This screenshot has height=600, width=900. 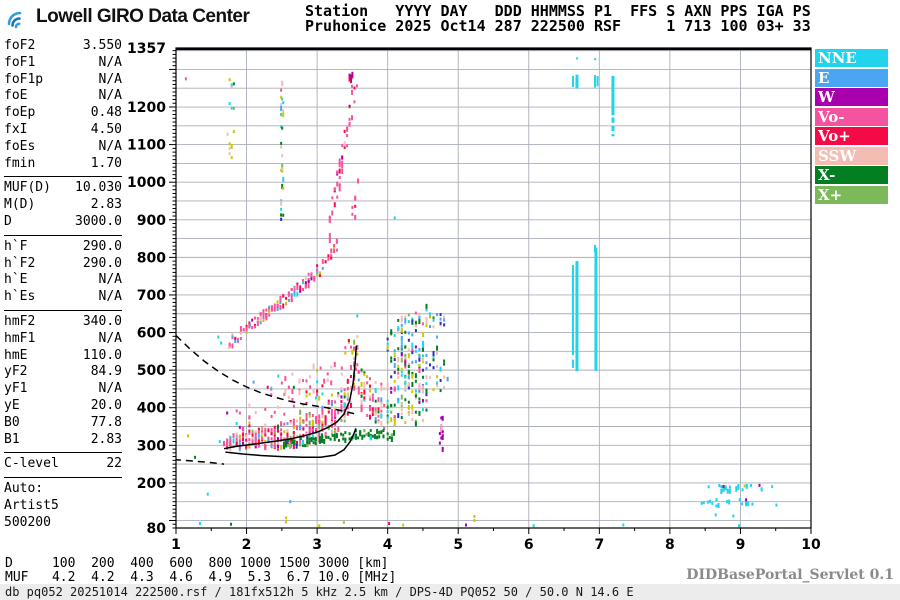 What do you see at coordinates (151, 446) in the screenshot?
I see `y-tick-label: 300` at bounding box center [151, 446].